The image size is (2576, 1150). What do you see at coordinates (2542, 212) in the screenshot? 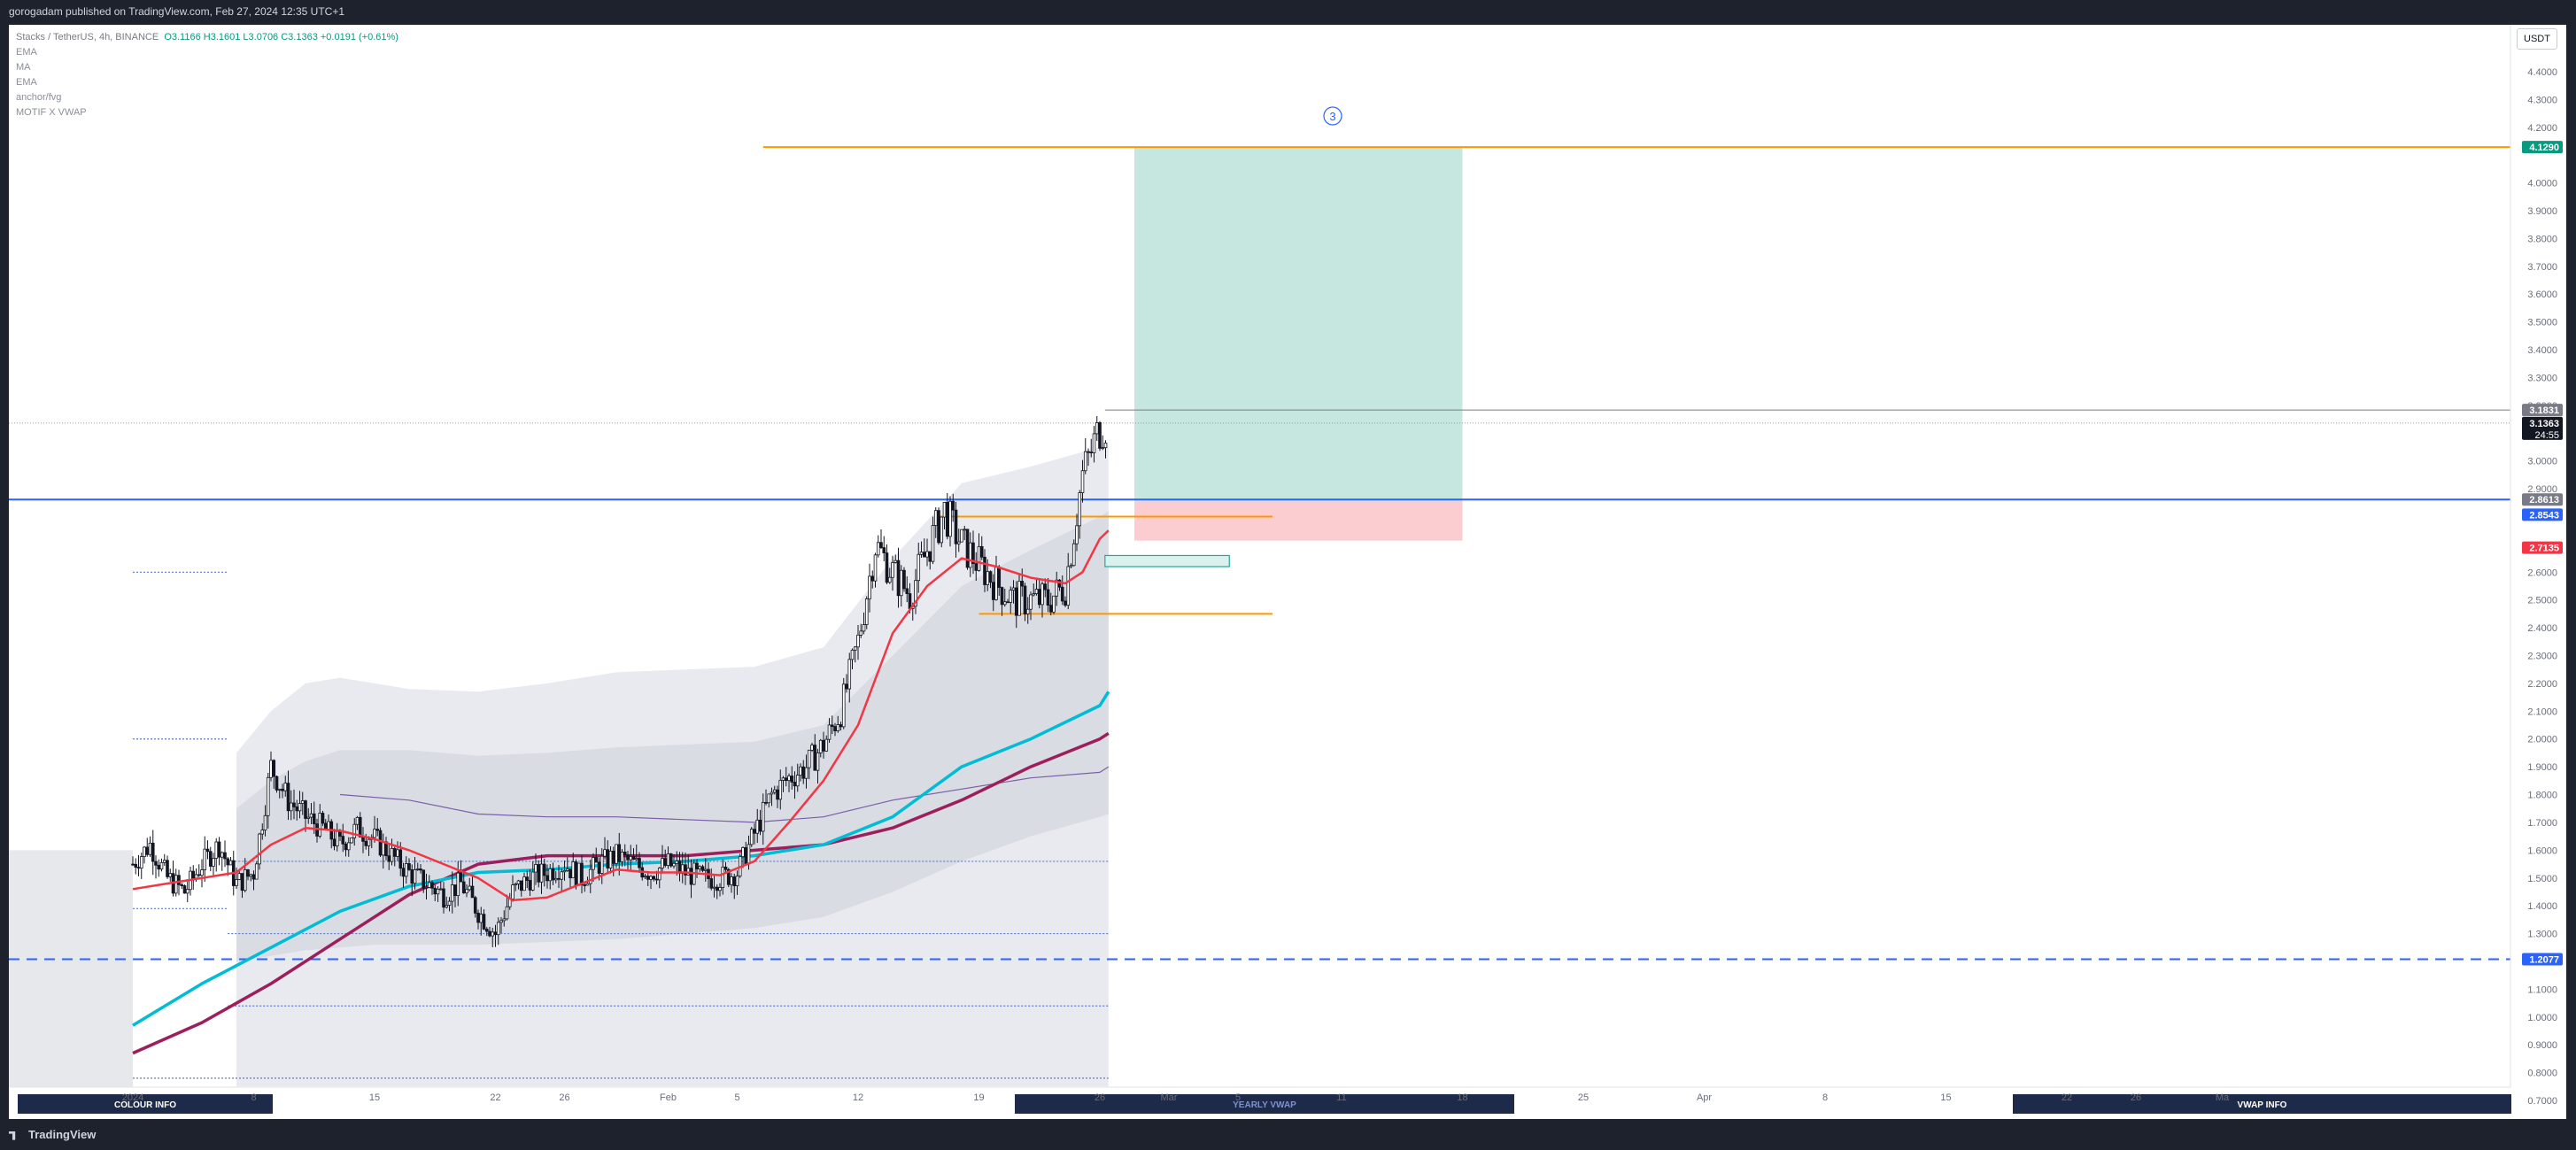
I see `y-tick-label: 3.9000` at bounding box center [2542, 212].